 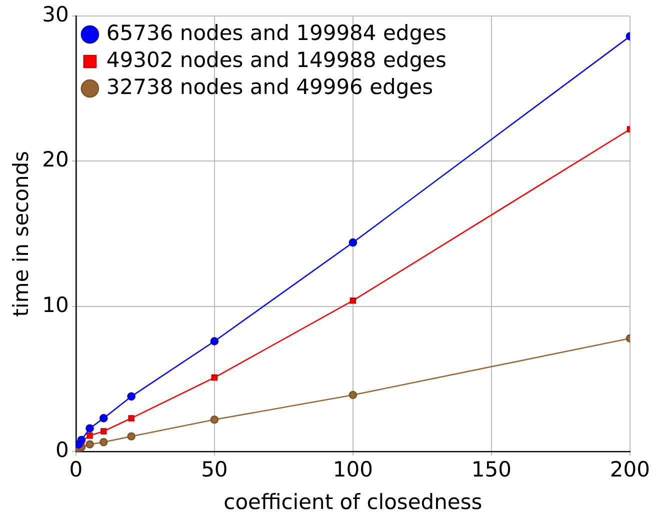 I want to click on legend-label: 49302 nodes and 149988 edges, so click(x=276, y=60).